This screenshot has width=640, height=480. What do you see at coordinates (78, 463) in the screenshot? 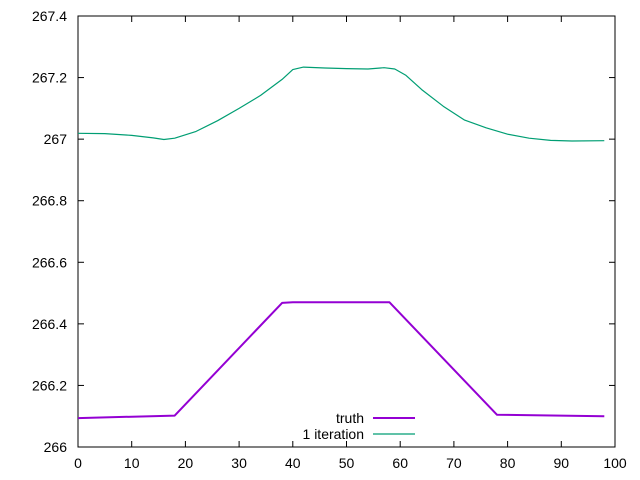
I see `x-tick-label: 0` at bounding box center [78, 463].